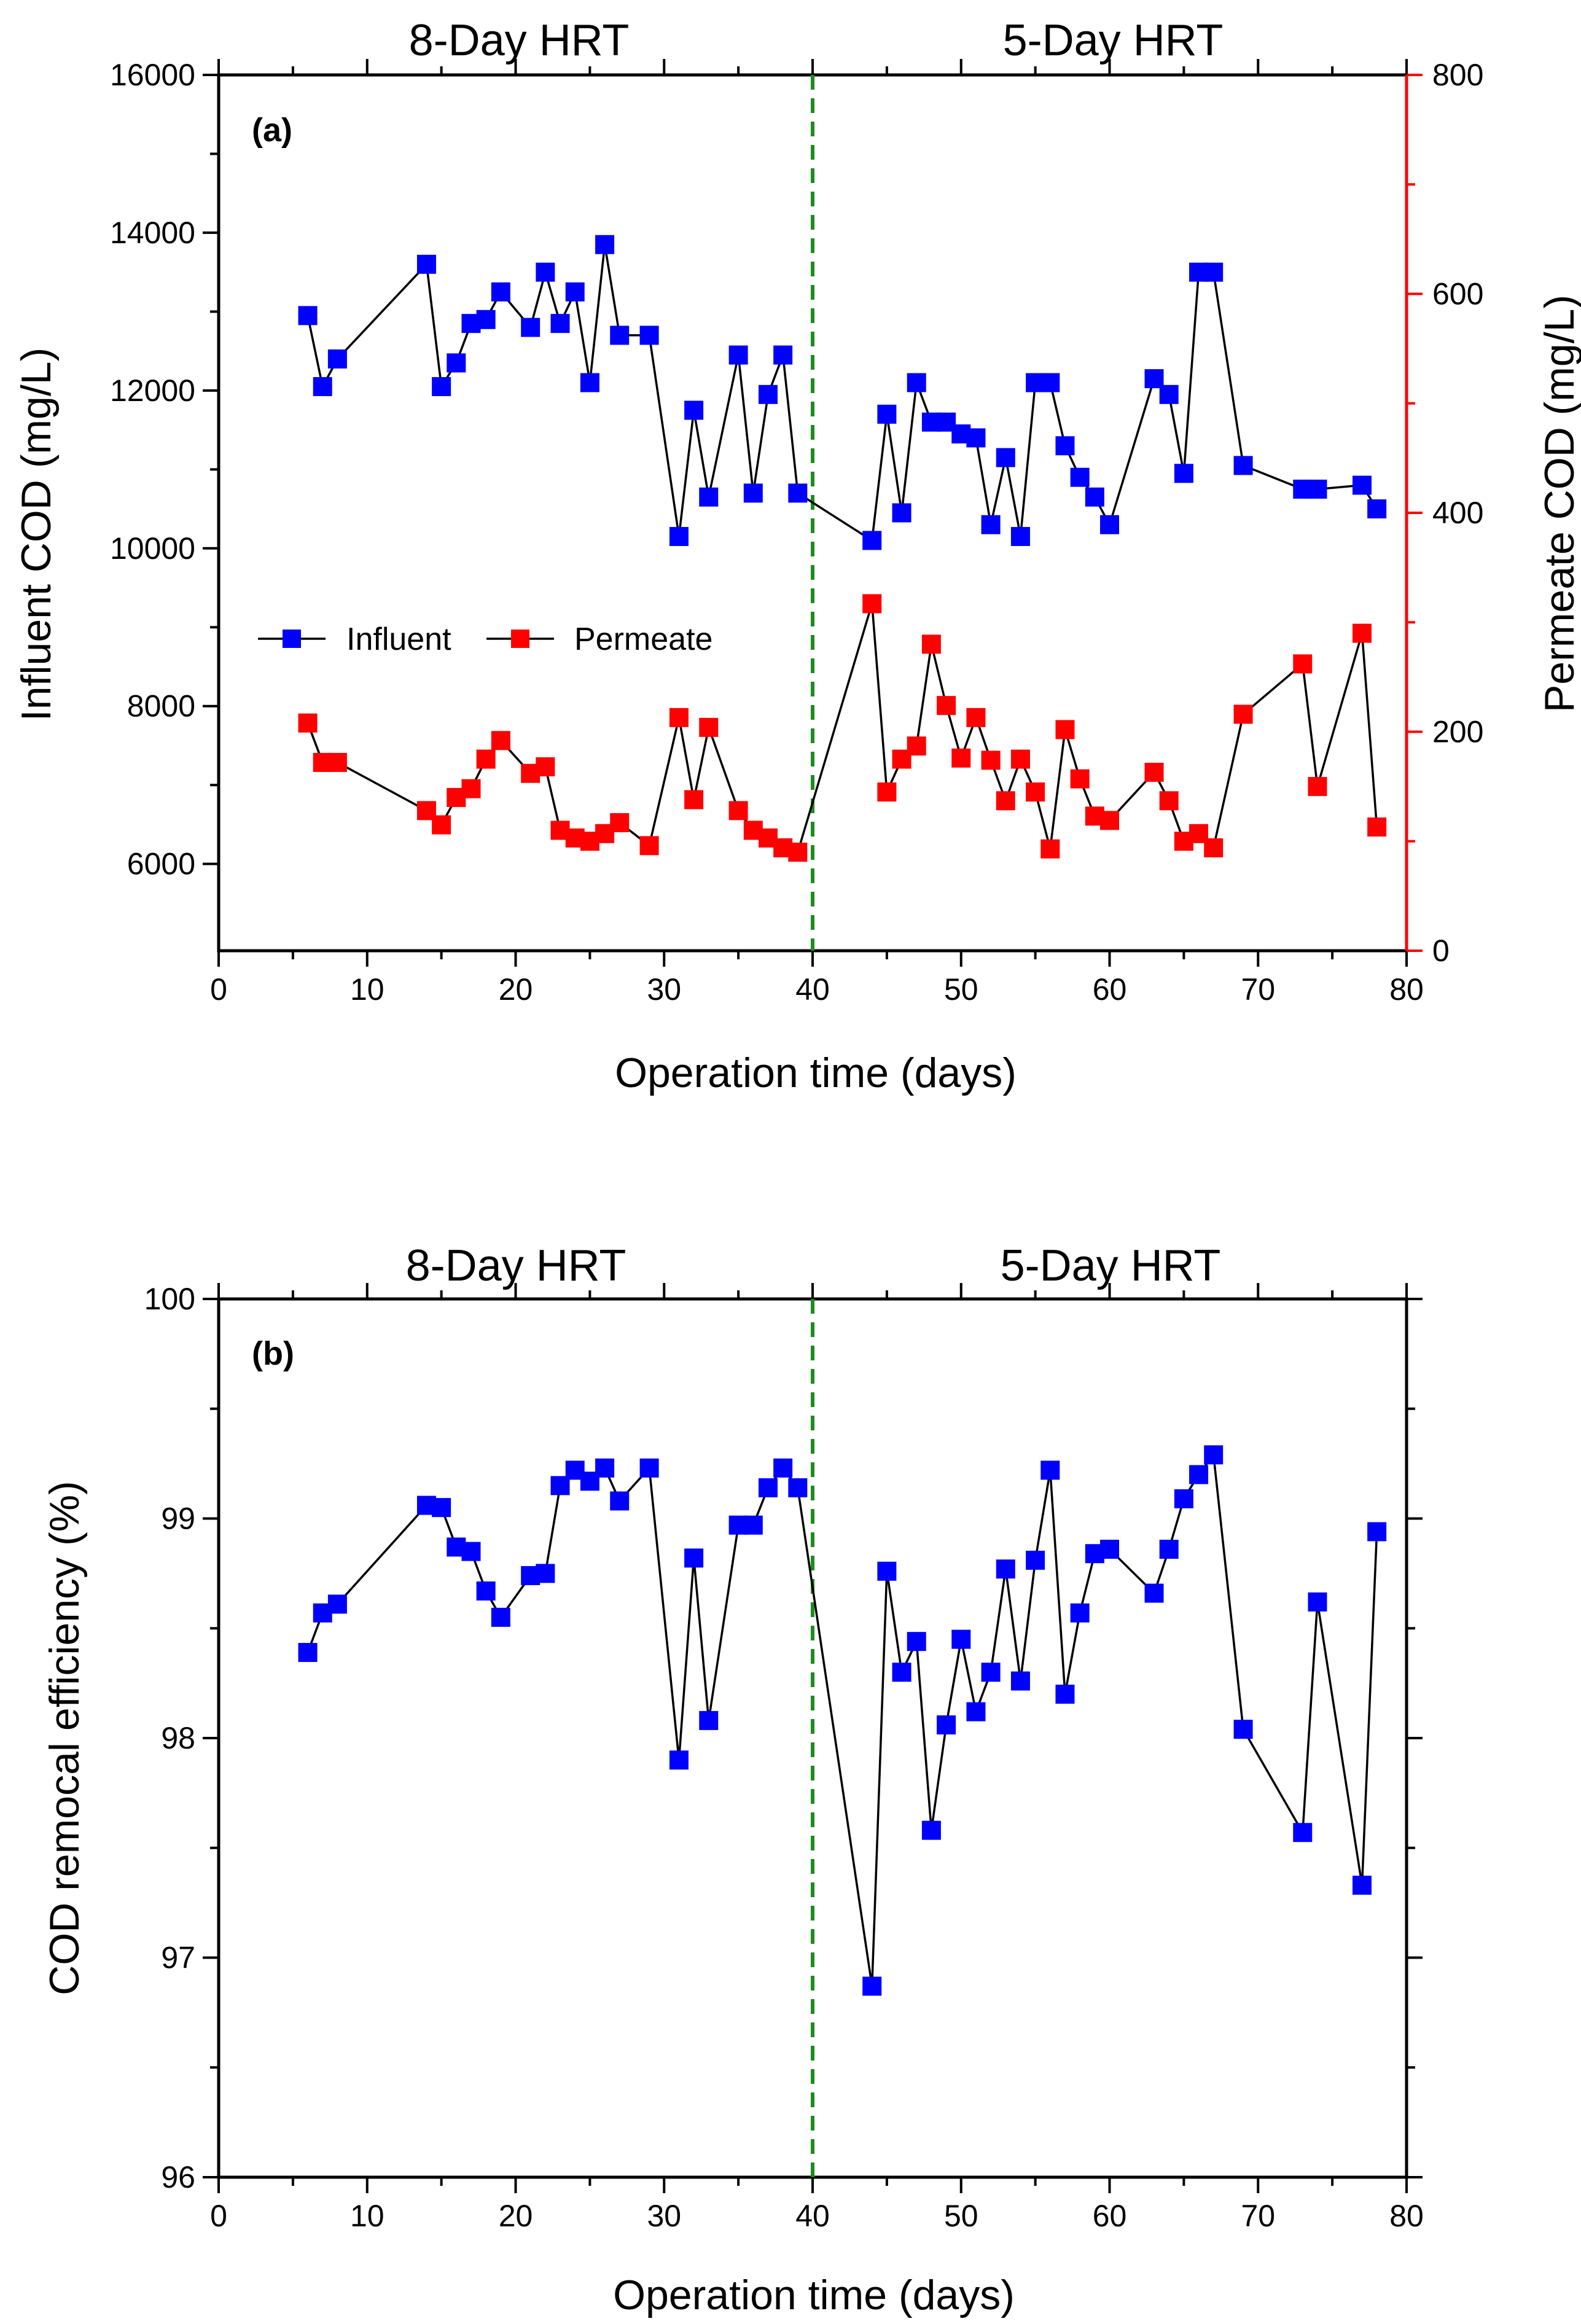 This screenshot has width=1581, height=2324. What do you see at coordinates (178, 1738) in the screenshot?
I see `panel-b-y-tick-label: 98` at bounding box center [178, 1738].